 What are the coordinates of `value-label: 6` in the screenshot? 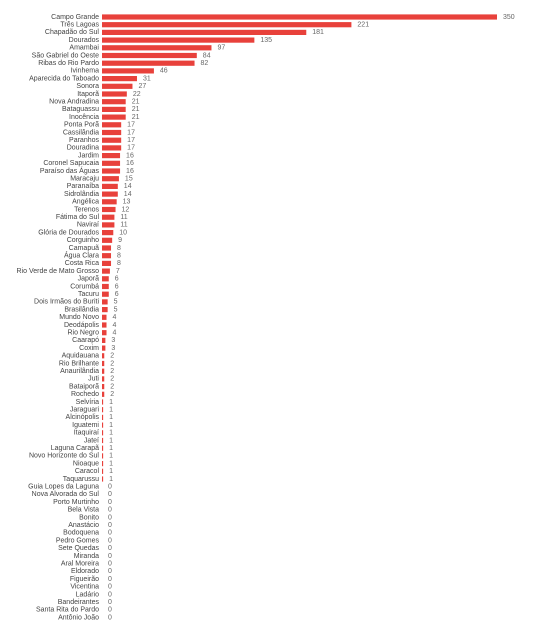 It's located at (117, 286).